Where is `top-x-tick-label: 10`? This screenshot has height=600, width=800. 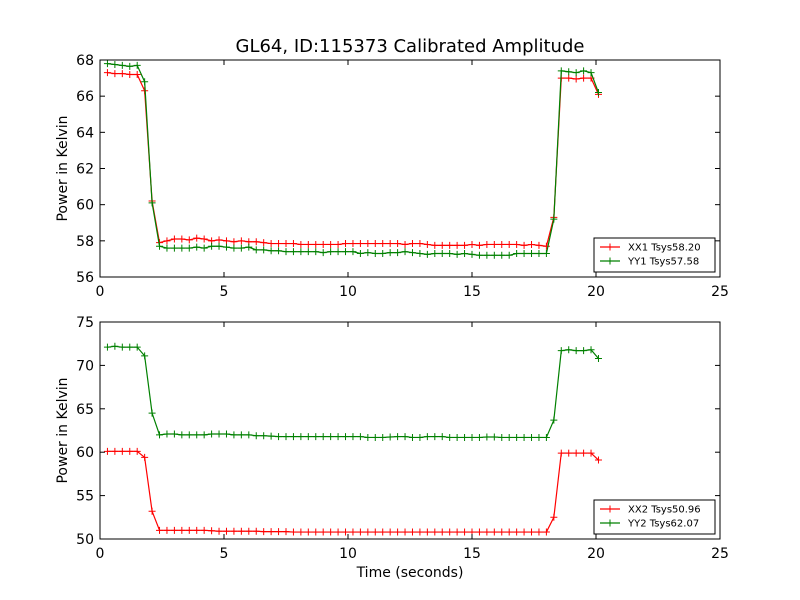
top-x-tick-label: 10 is located at coordinates (348, 292).